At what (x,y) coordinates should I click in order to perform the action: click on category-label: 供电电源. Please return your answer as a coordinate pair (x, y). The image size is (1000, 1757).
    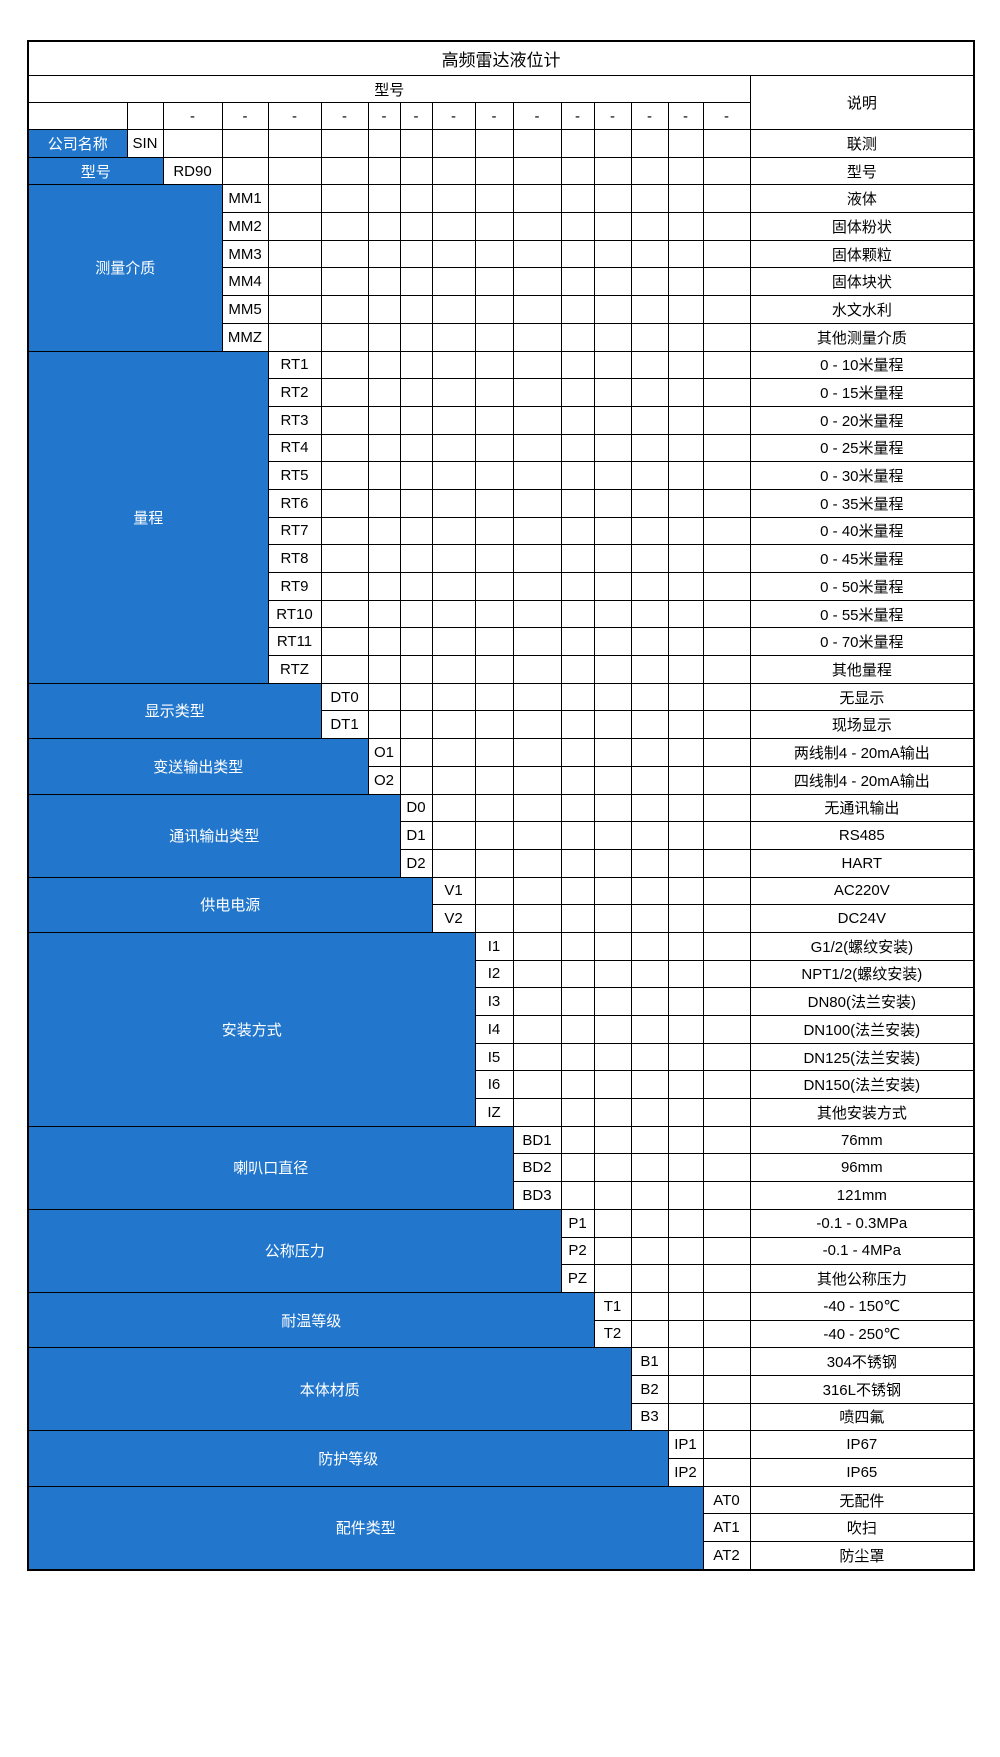
    Looking at the image, I should click on (230, 904).